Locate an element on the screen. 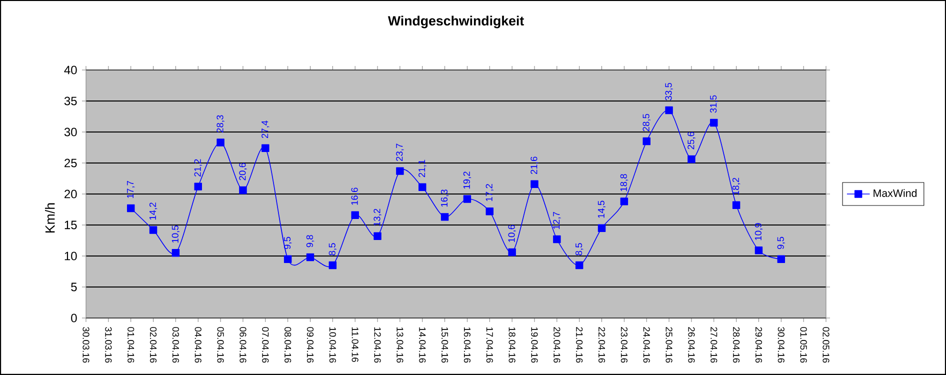 The image size is (946, 375). data-label: 10,6 is located at coordinates (512, 233).